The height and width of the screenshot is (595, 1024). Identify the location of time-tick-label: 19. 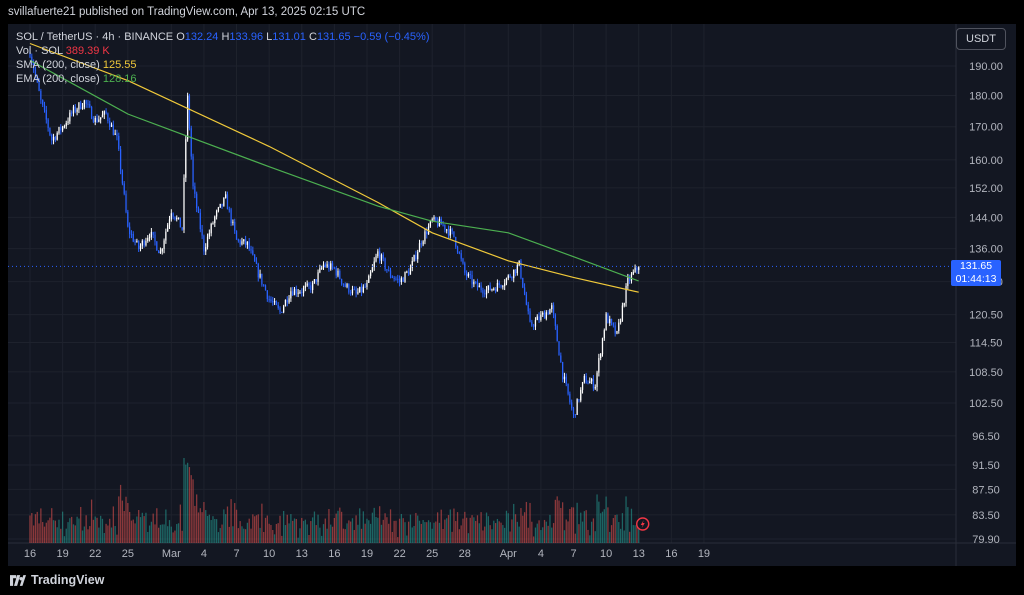
(704, 554).